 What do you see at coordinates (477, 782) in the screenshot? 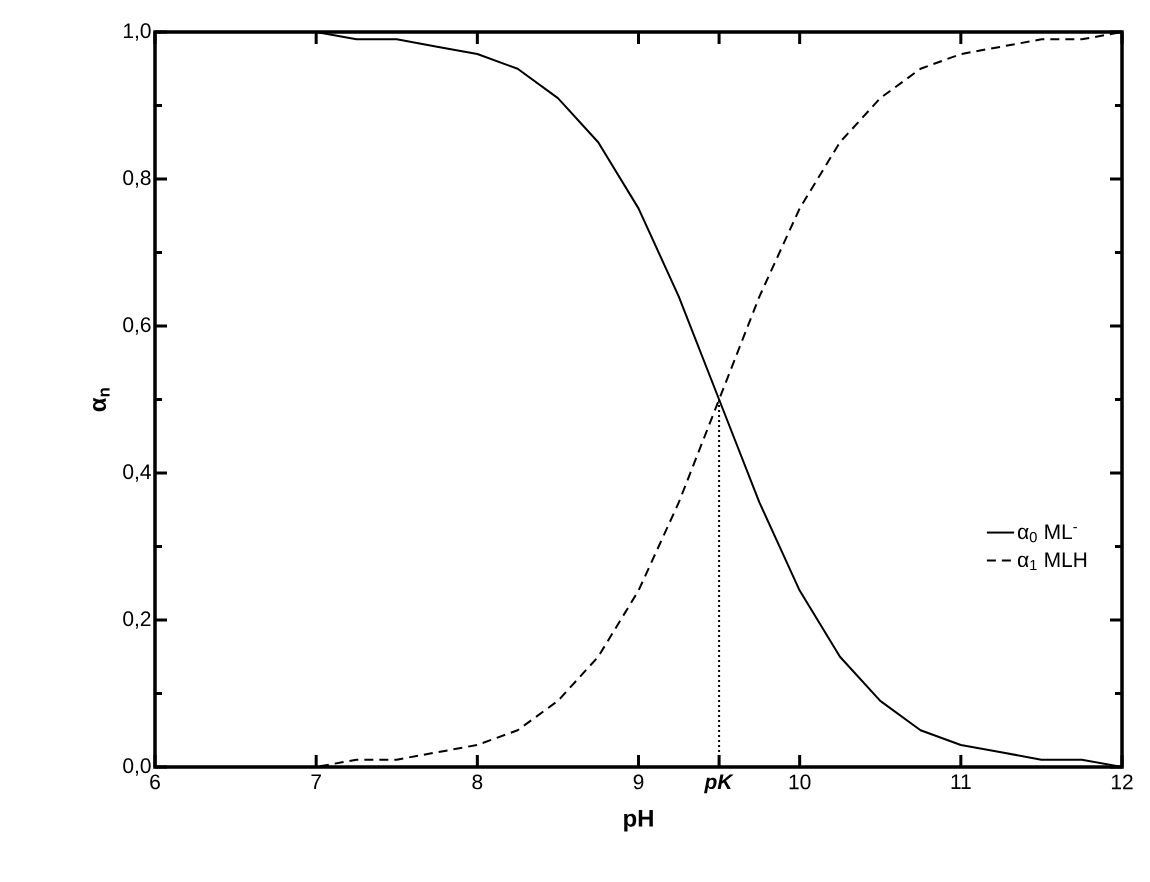
I see `x-tick-label: 8` at bounding box center [477, 782].